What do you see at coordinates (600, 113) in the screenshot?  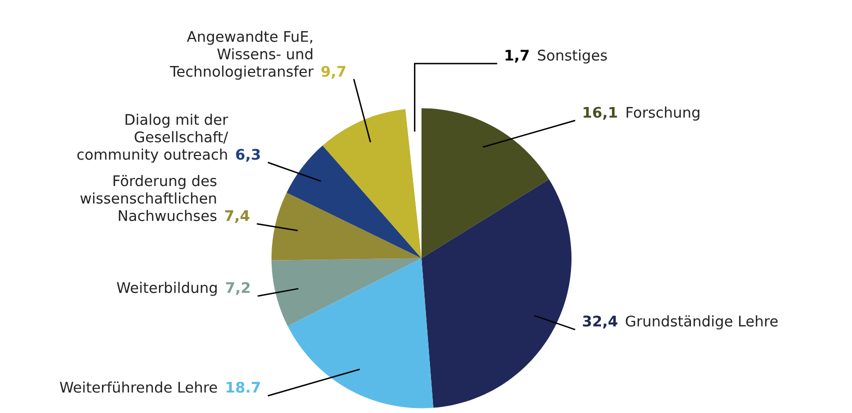 I see `data-label: 16,1` at bounding box center [600, 113].